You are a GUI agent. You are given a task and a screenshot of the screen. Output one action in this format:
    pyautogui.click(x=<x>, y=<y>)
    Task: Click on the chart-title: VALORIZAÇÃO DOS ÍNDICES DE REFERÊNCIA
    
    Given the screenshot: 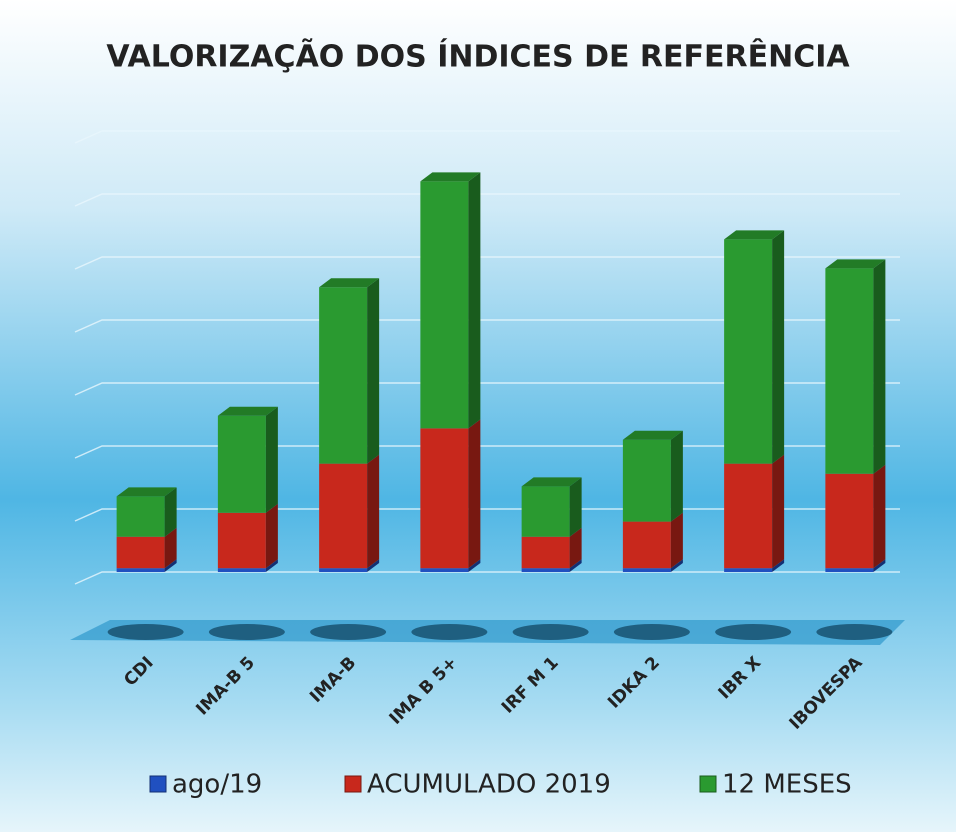 What is the action you would take?
    pyautogui.click(x=478, y=56)
    